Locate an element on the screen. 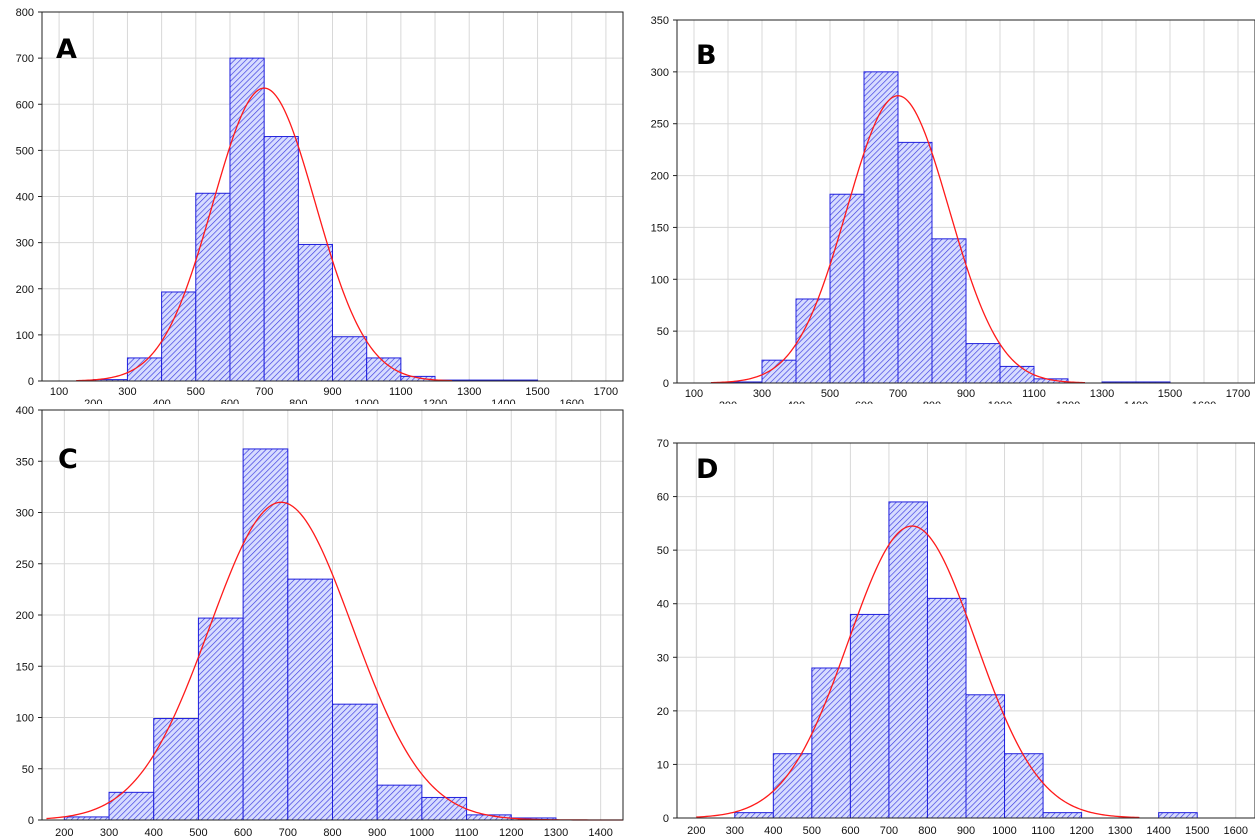  panel-label-b: B is located at coordinates (706, 55).